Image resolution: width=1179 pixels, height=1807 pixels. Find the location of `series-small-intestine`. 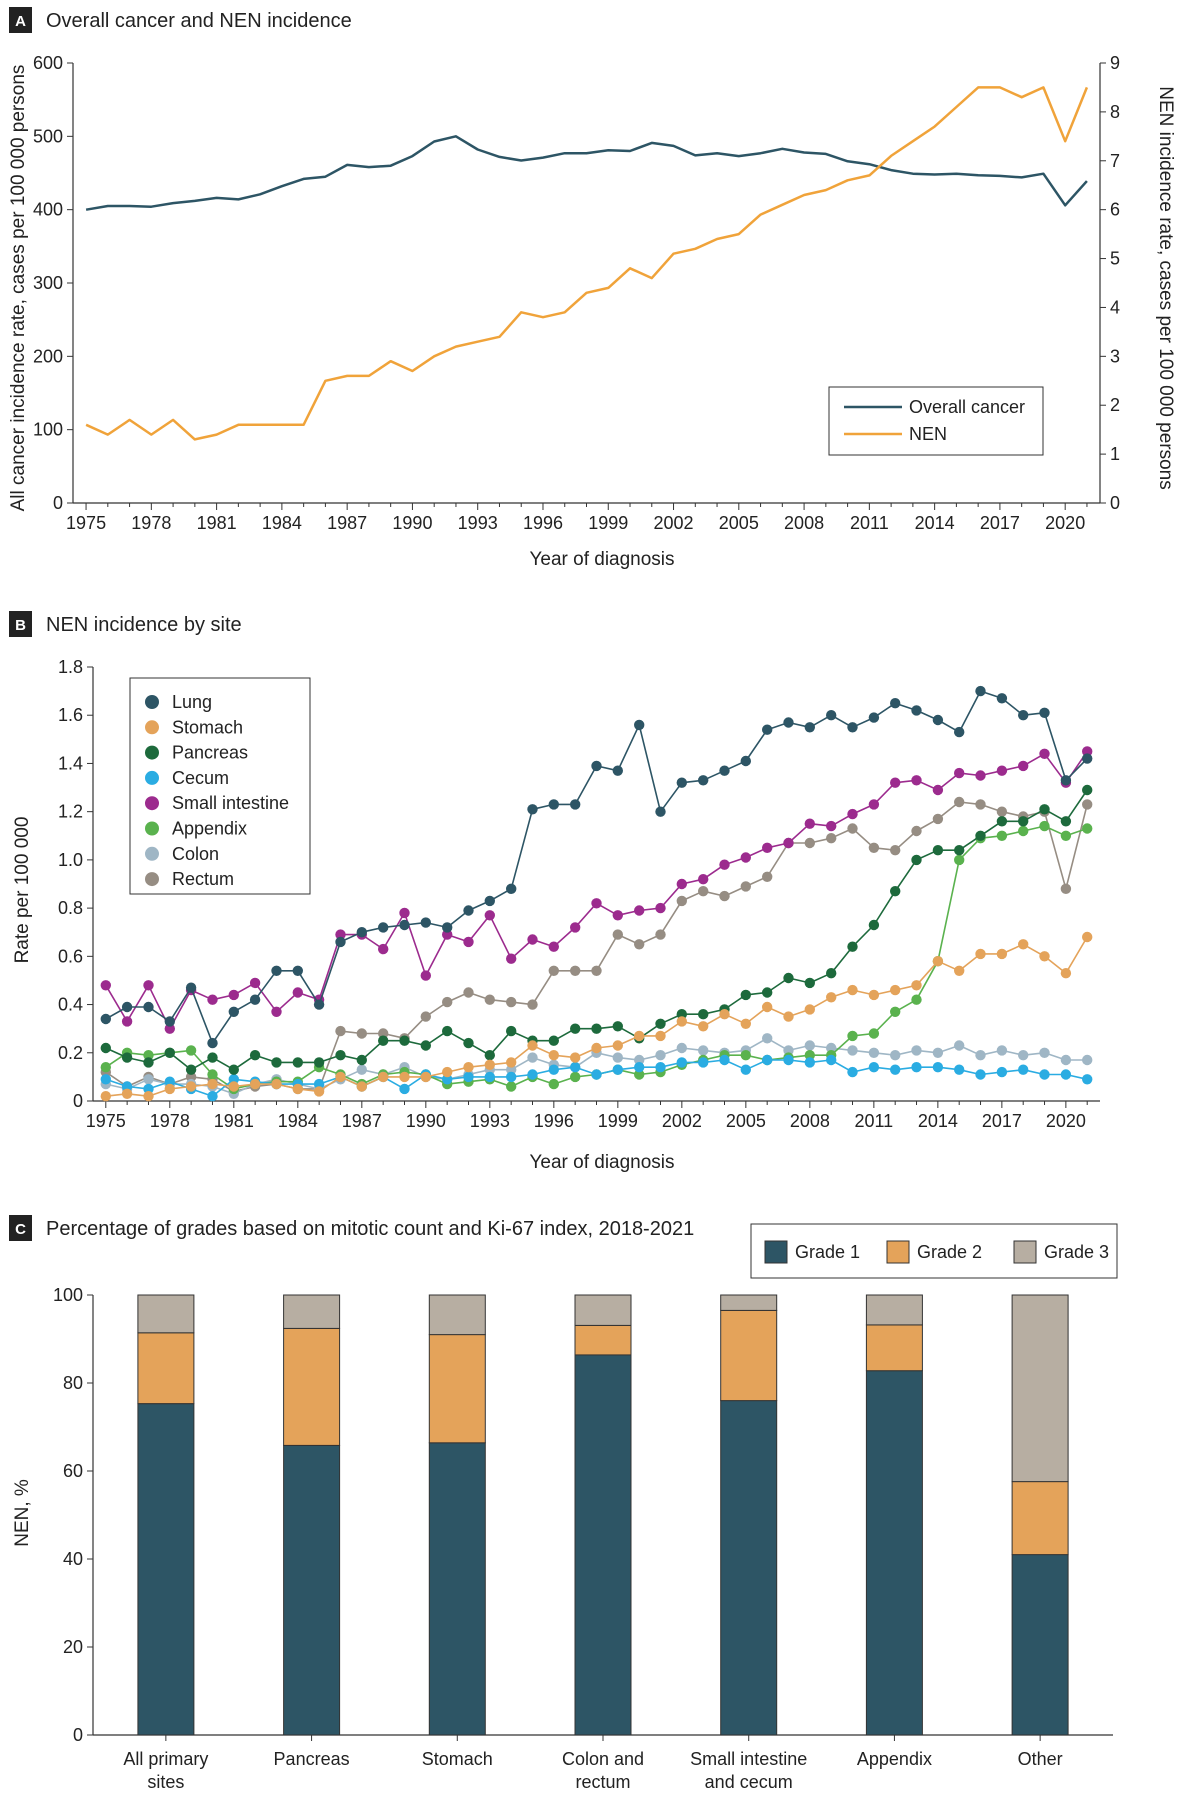

series-small-intestine is located at coordinates (596, 890).